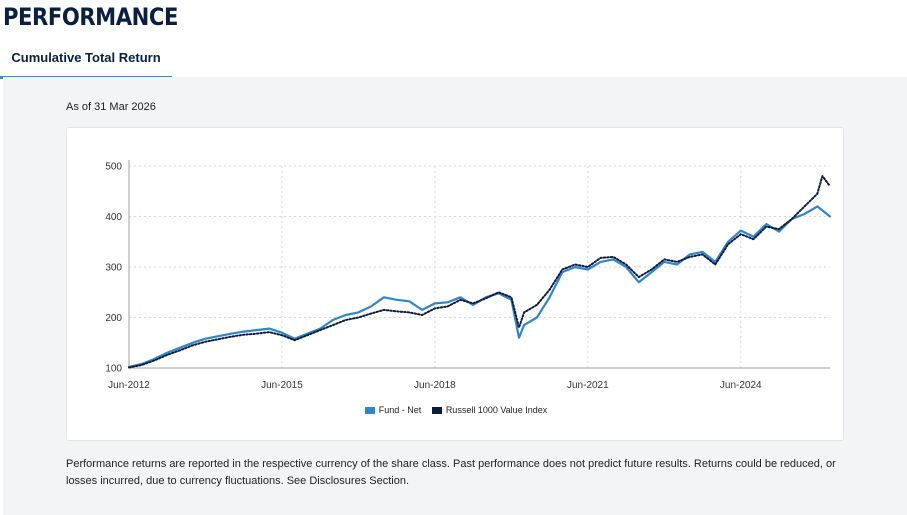 Image resolution: width=907 pixels, height=515 pixels. What do you see at coordinates (113, 318) in the screenshot?
I see `y-tick-label: 200` at bounding box center [113, 318].